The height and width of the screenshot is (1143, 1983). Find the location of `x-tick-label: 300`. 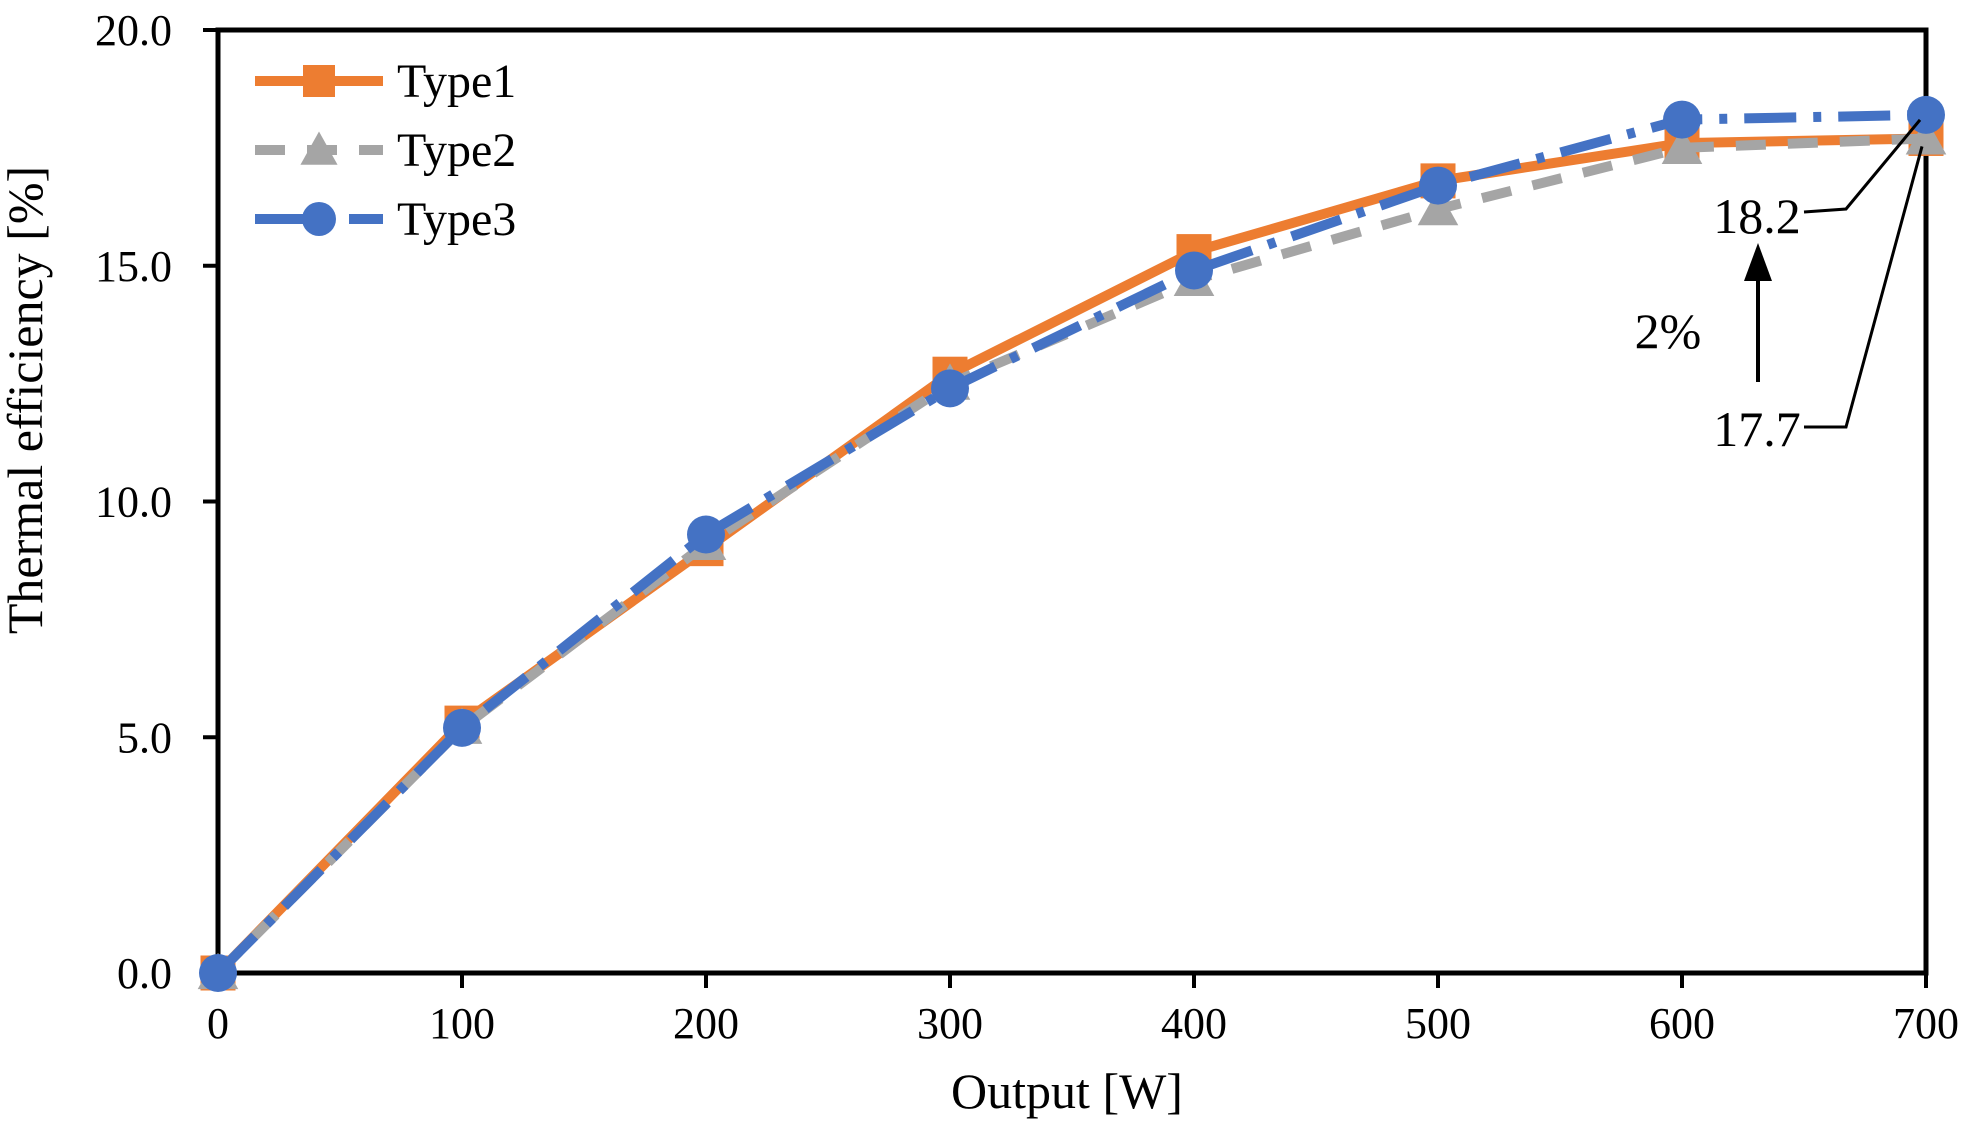

x-tick-label: 300 is located at coordinates (950, 1023).